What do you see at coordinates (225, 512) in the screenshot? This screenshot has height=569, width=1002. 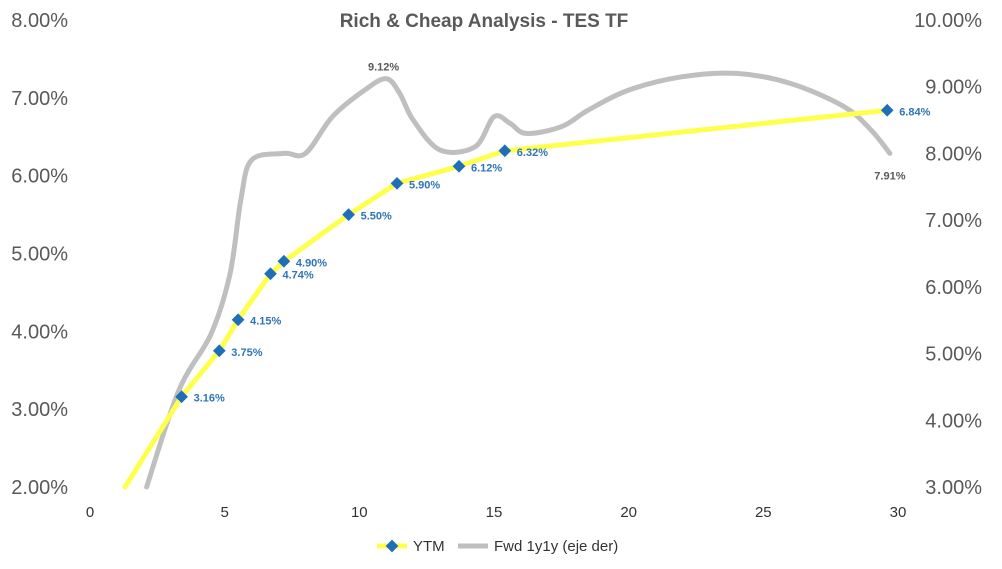 I see `x-tick-label: 5` at bounding box center [225, 512].